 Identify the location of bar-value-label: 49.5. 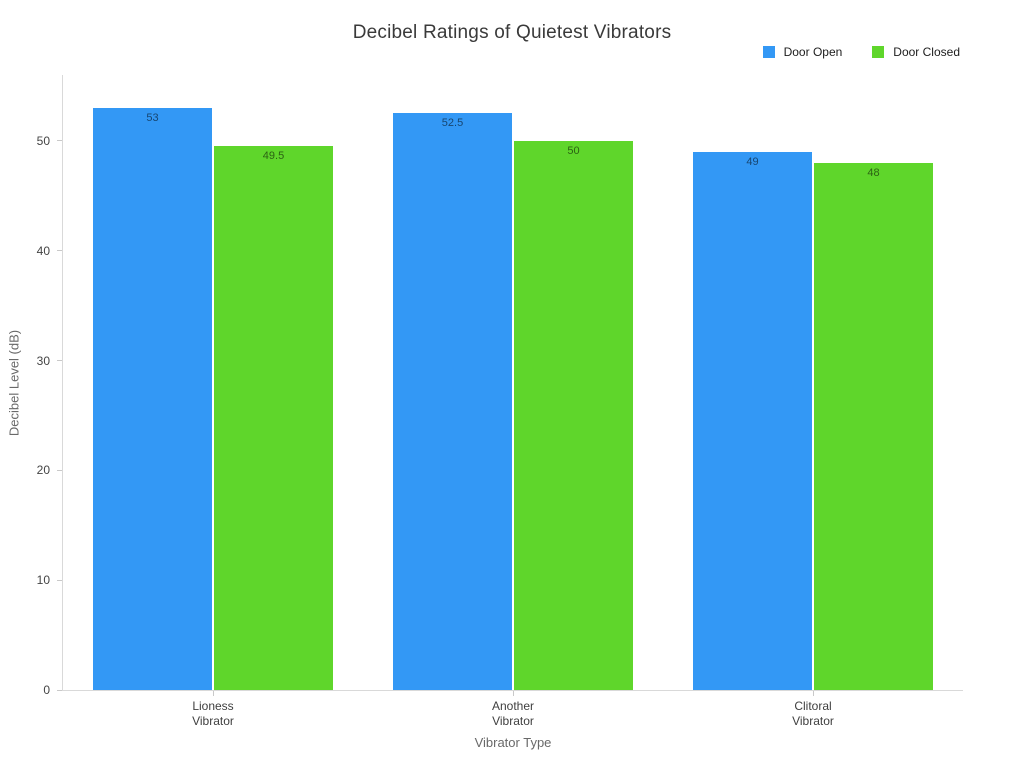
(273, 156).